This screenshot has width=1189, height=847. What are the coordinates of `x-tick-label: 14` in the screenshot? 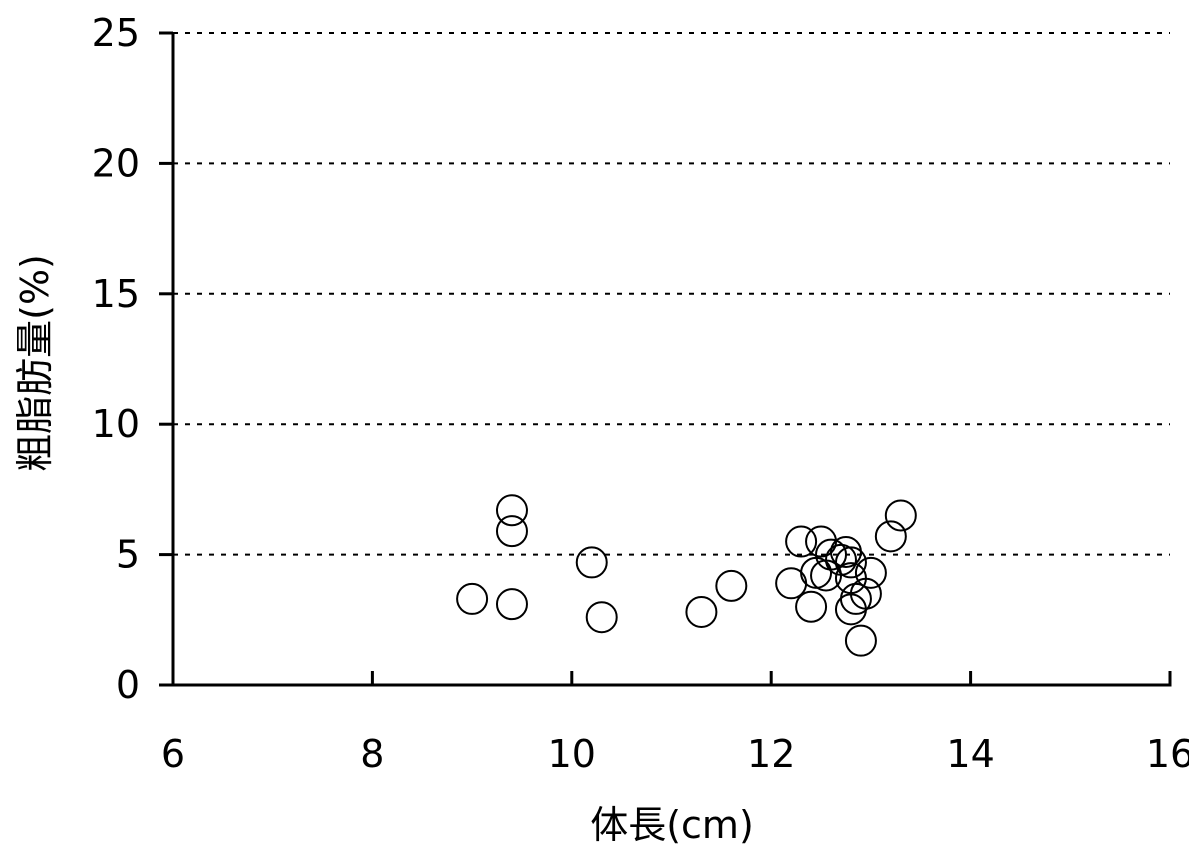 It's located at (970, 754).